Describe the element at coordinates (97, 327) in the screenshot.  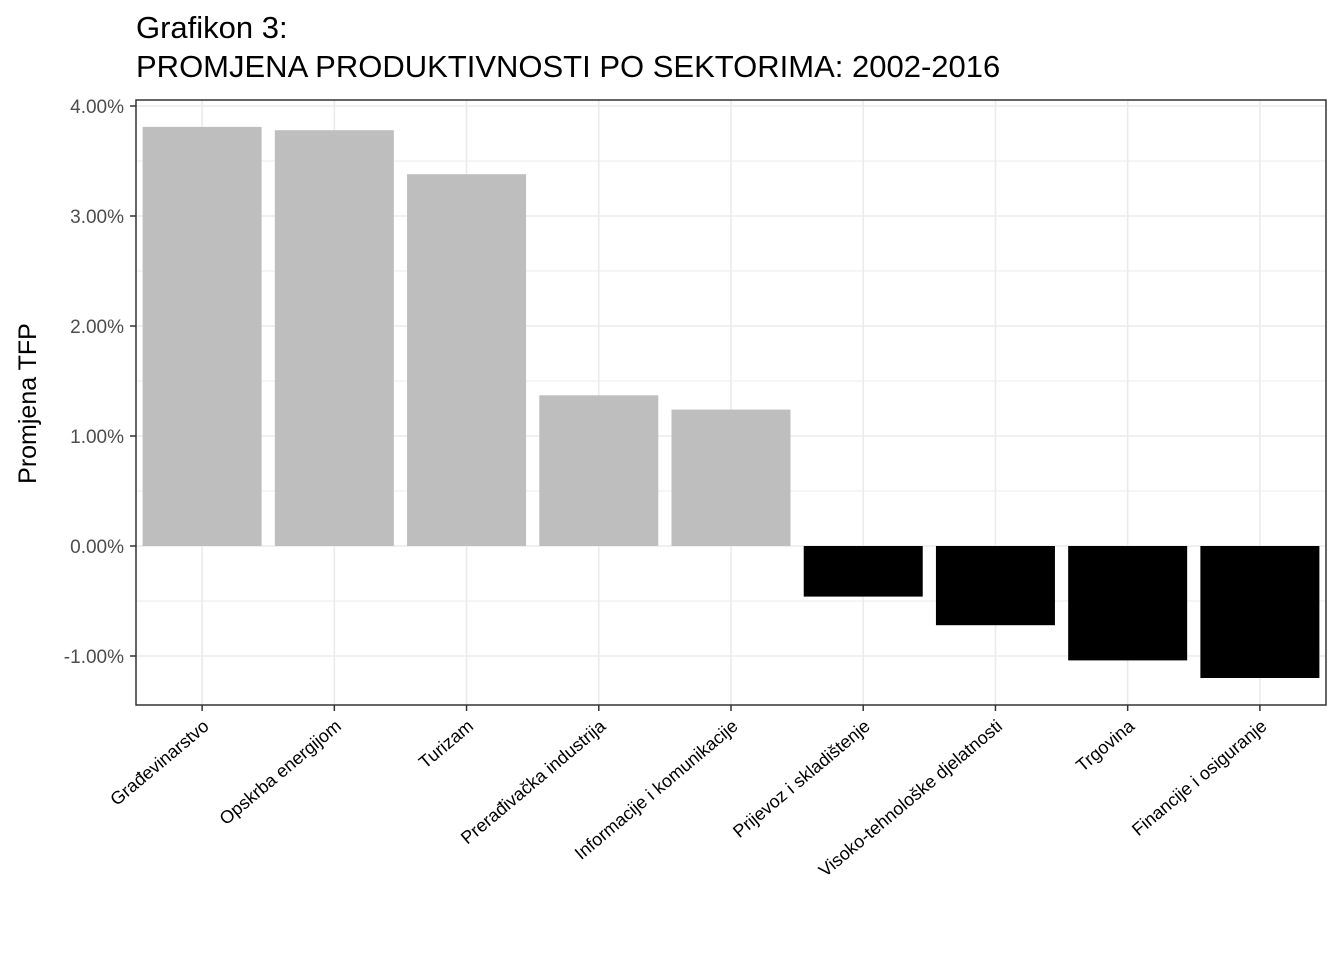
I see `y-tick-label-3: 2.00%` at that location.